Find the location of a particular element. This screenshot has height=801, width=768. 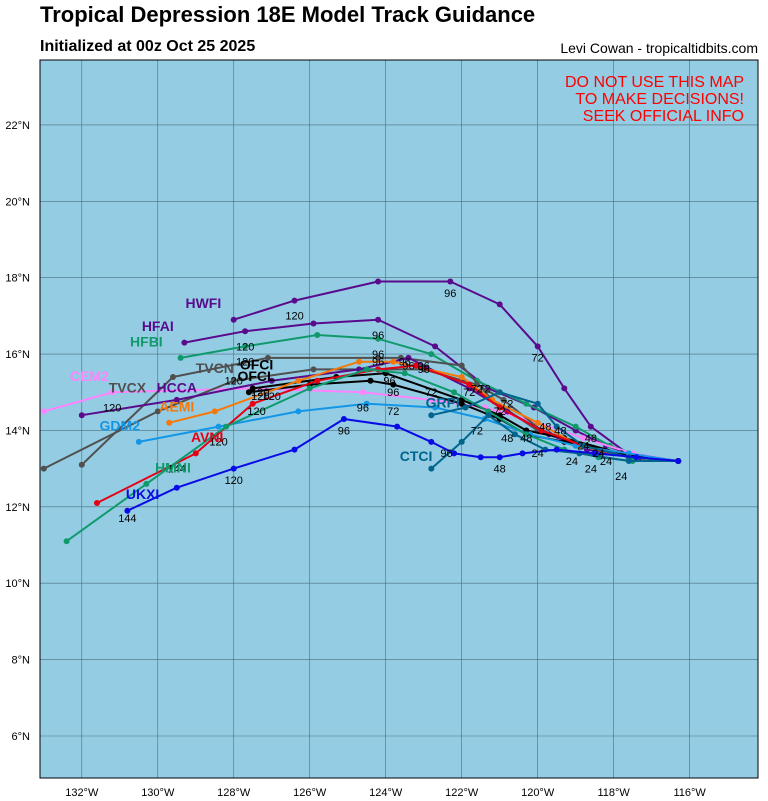

track-line is located at coordinates (554, 442).